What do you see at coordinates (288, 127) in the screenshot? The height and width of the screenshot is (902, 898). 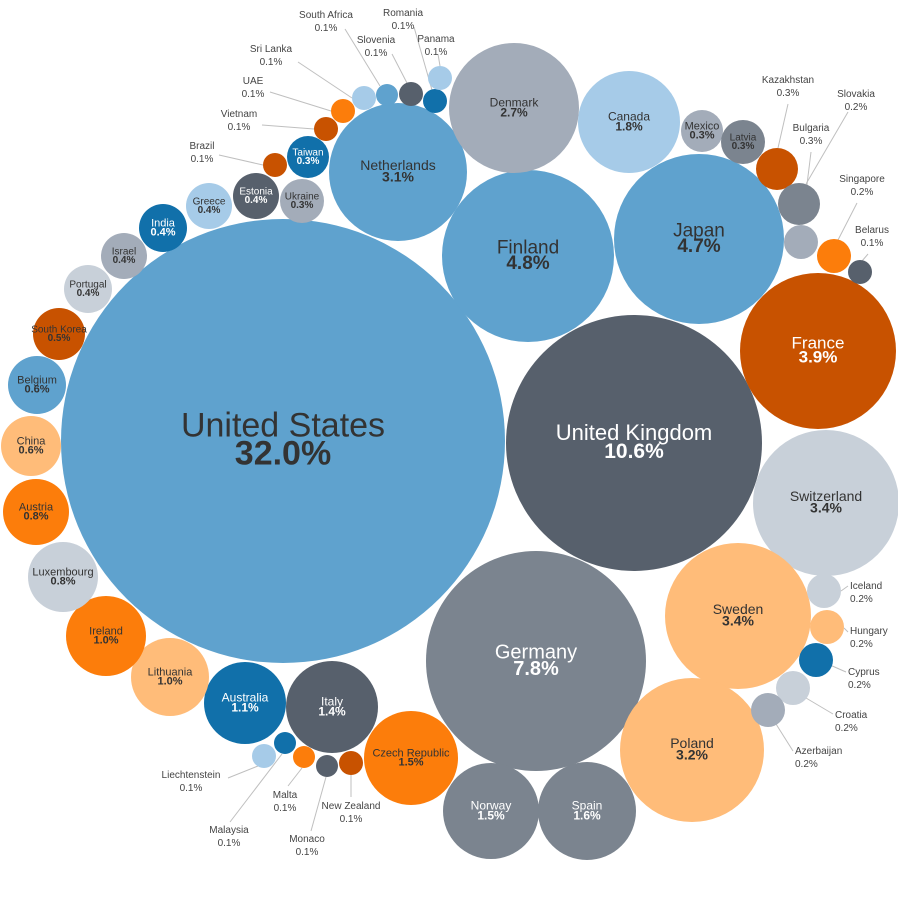 I see `leader-vietnam` at bounding box center [288, 127].